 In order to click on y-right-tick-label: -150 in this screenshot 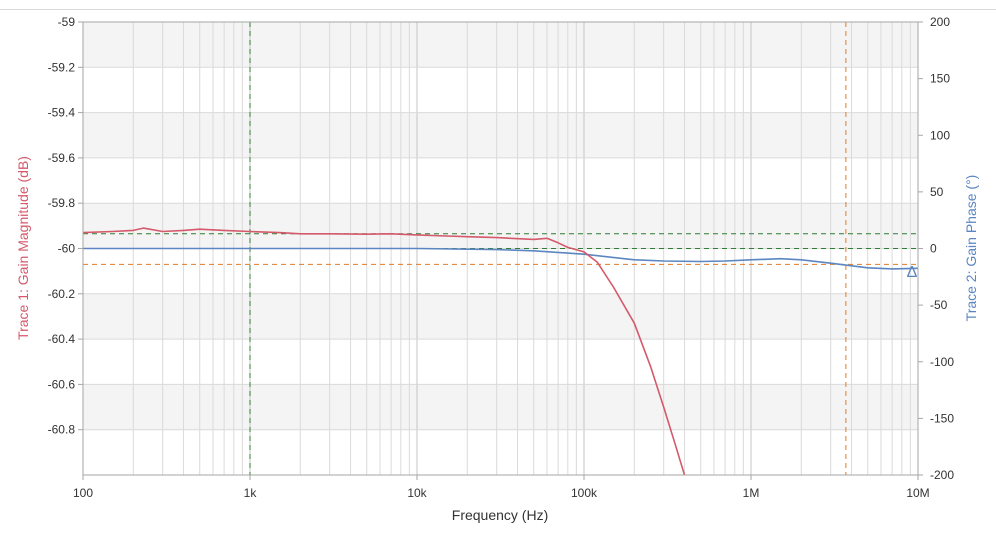, I will do `click(942, 418)`.